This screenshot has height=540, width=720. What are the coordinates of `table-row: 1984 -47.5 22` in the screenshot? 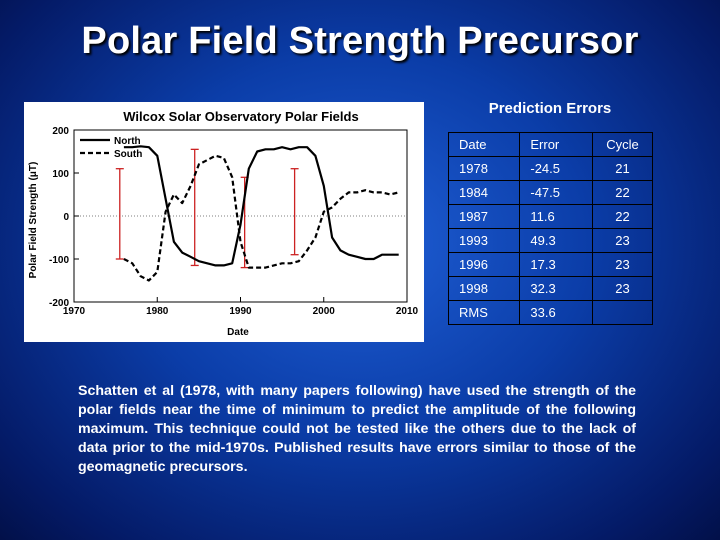 It's located at (550, 192).